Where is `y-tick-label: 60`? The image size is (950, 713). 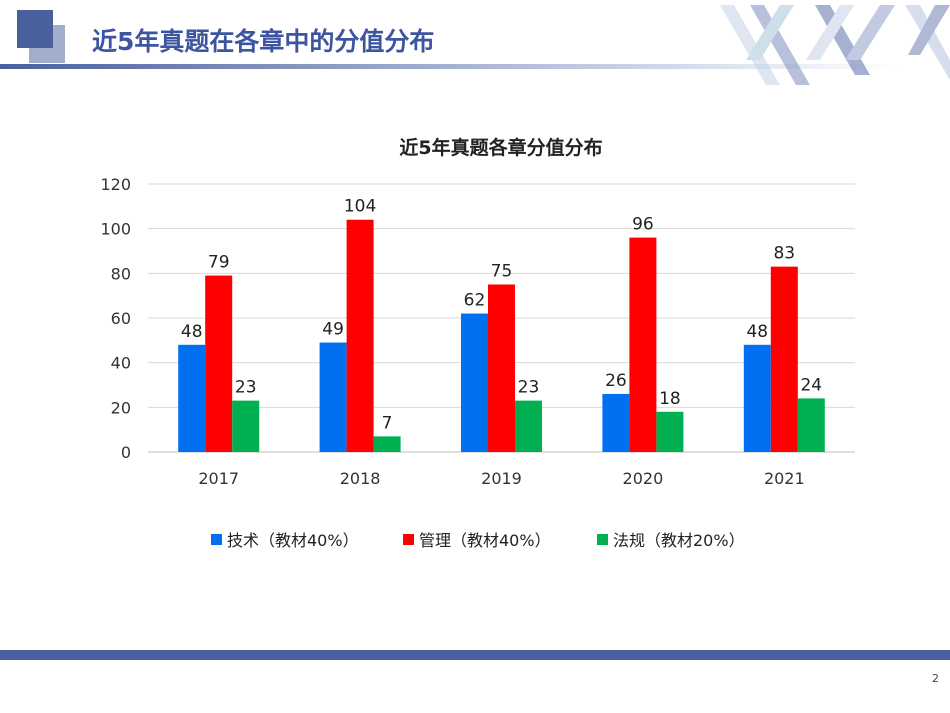
y-tick-label: 60 is located at coordinates (121, 318).